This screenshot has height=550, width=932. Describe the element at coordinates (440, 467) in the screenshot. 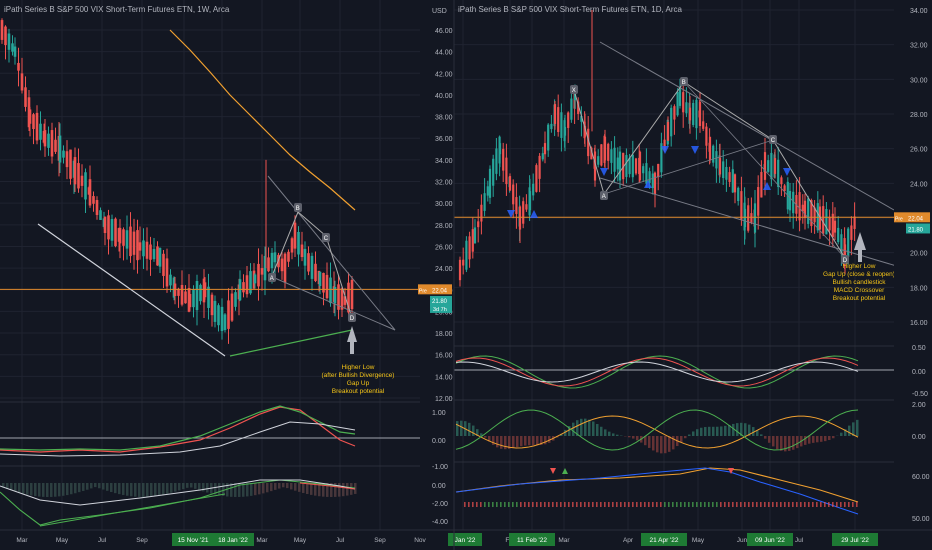

I see `indicator-tick-label: -1.00` at that location.